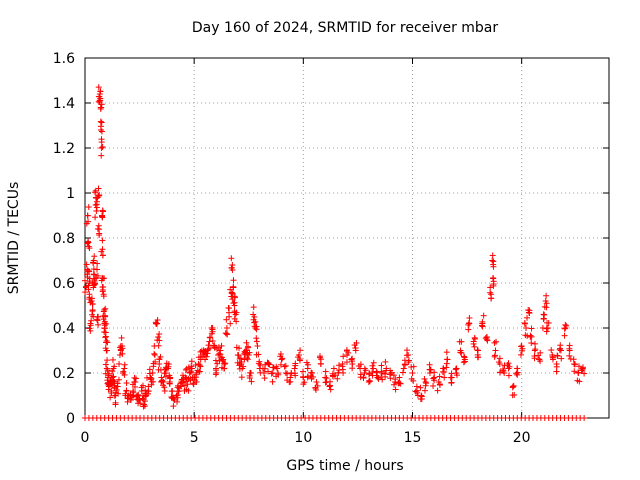 This screenshot has width=640, height=480. I want to click on y-tick-label: 1, so click(70, 194).